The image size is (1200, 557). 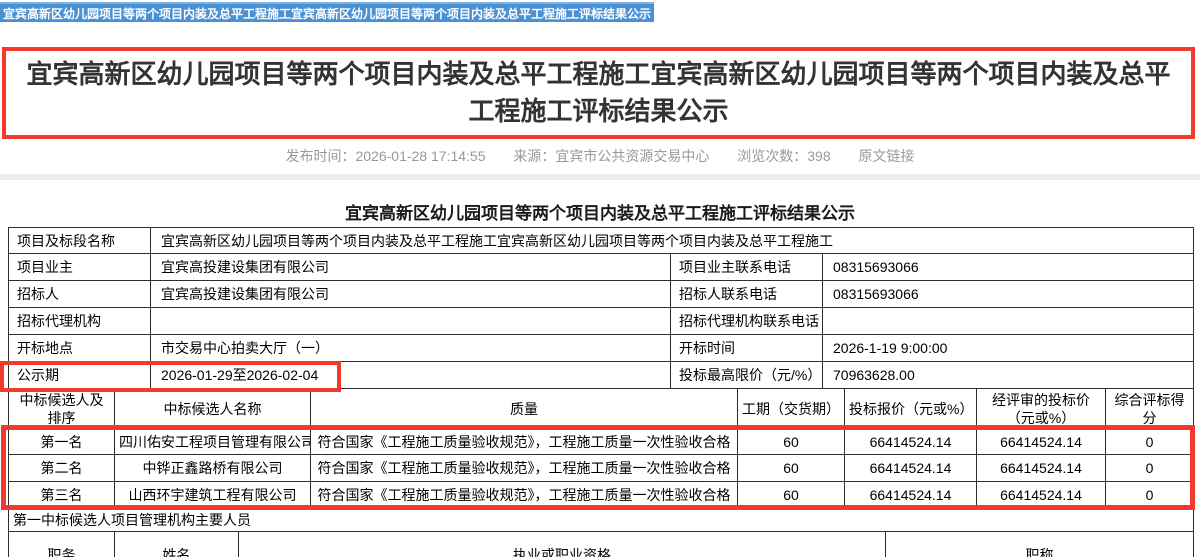 What do you see at coordinates (746, 267) in the screenshot?
I see `detail-label: 项目业主联系电话` at bounding box center [746, 267].